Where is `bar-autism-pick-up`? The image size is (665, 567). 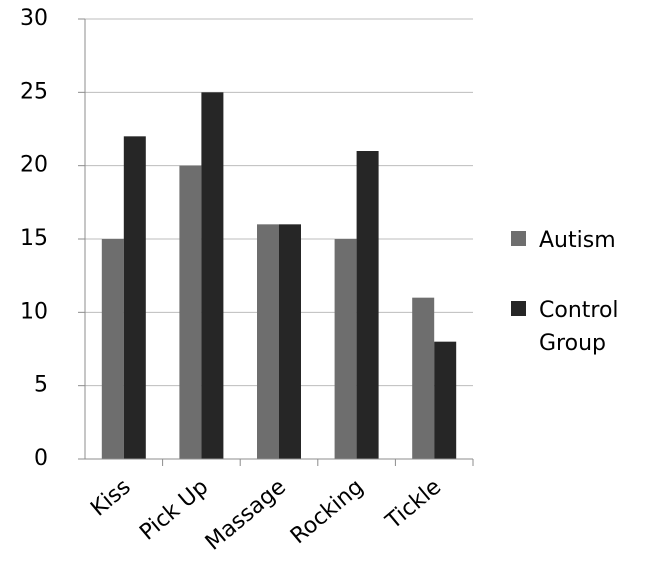
bar-autism-pick-up is located at coordinates (190, 312).